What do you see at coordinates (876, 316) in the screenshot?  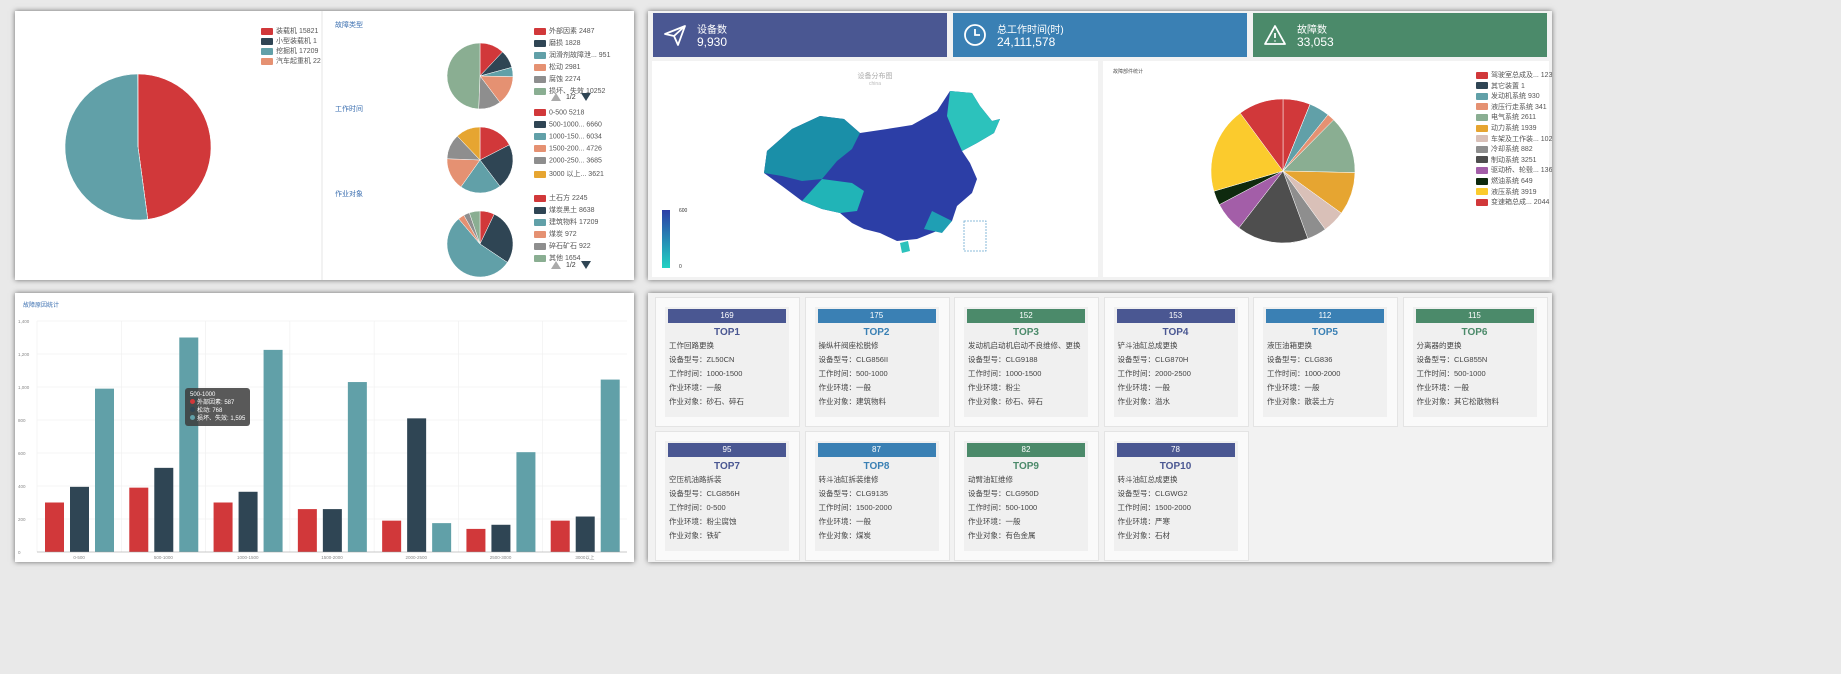 I see `fault-count-badge: 175` at bounding box center [876, 316].